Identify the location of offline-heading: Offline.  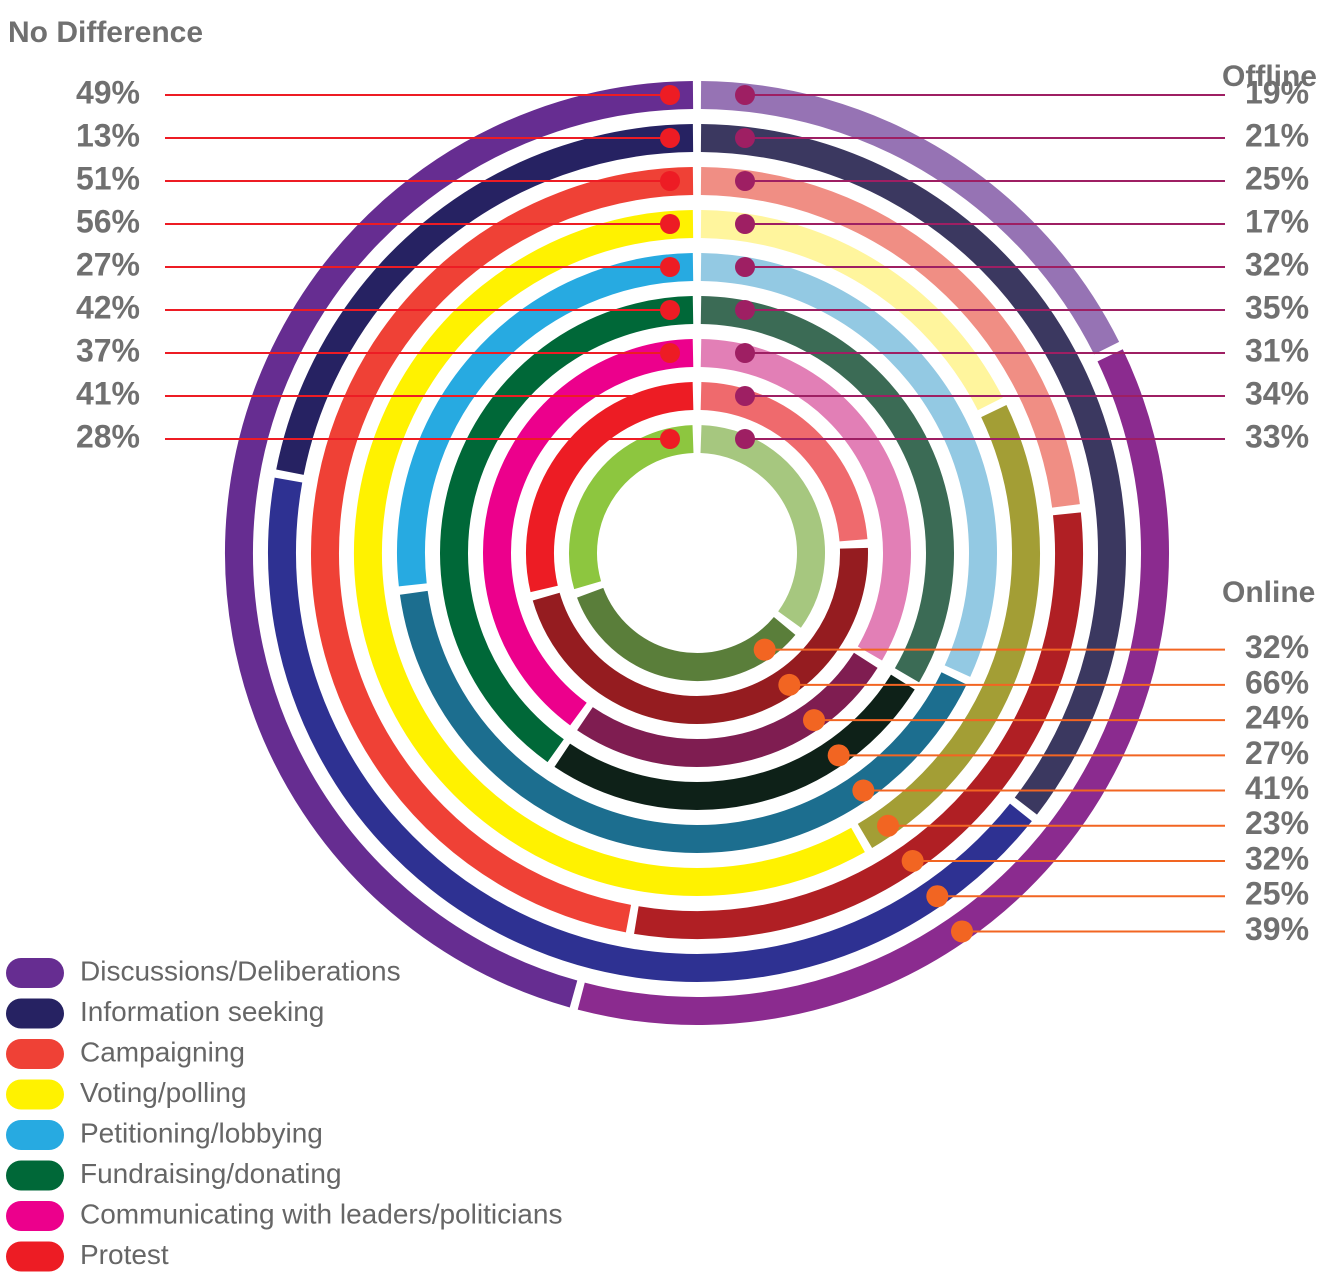
(1269, 76).